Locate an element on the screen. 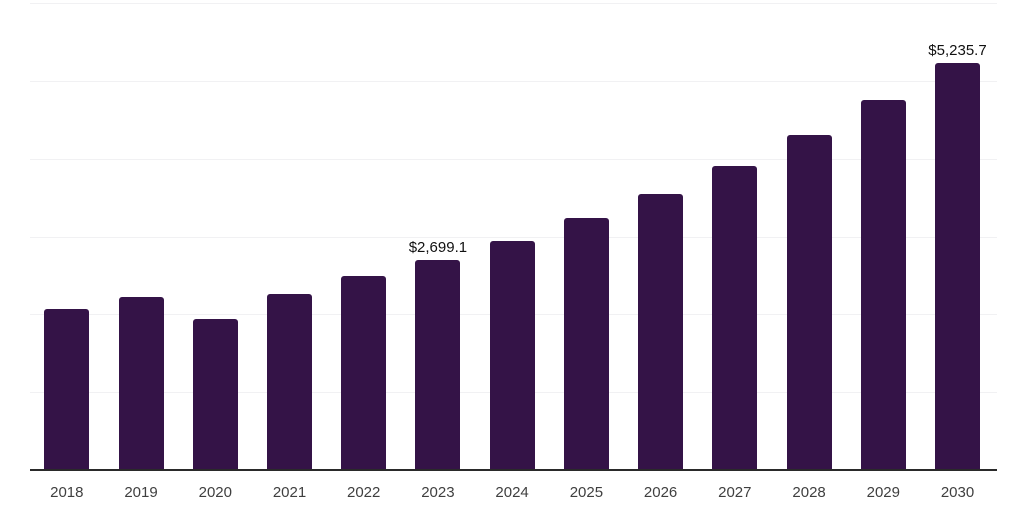 The height and width of the screenshot is (512, 1024). value-label-2023: $2,699.1 is located at coordinates (438, 247).